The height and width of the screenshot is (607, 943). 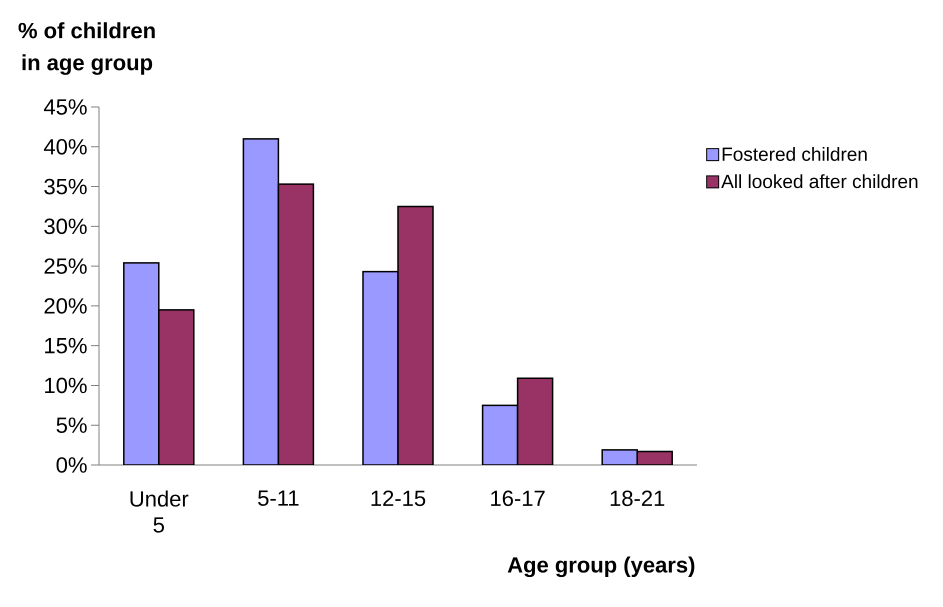 I want to click on y-tick-label: 15%, so click(x=66, y=346).